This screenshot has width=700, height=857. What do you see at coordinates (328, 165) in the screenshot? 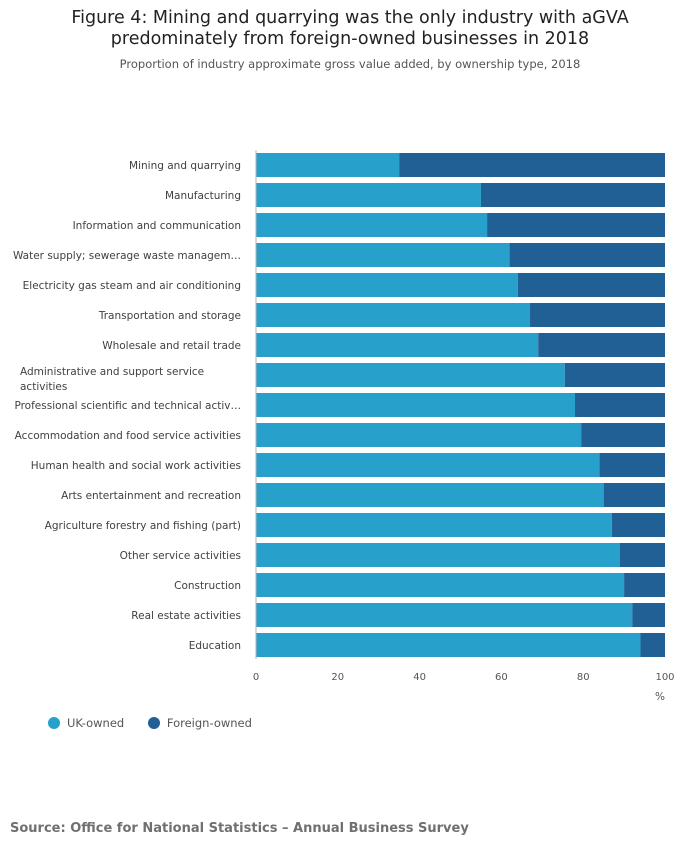
I see `bar-uk-owned-mining-and-quarrying` at bounding box center [328, 165].